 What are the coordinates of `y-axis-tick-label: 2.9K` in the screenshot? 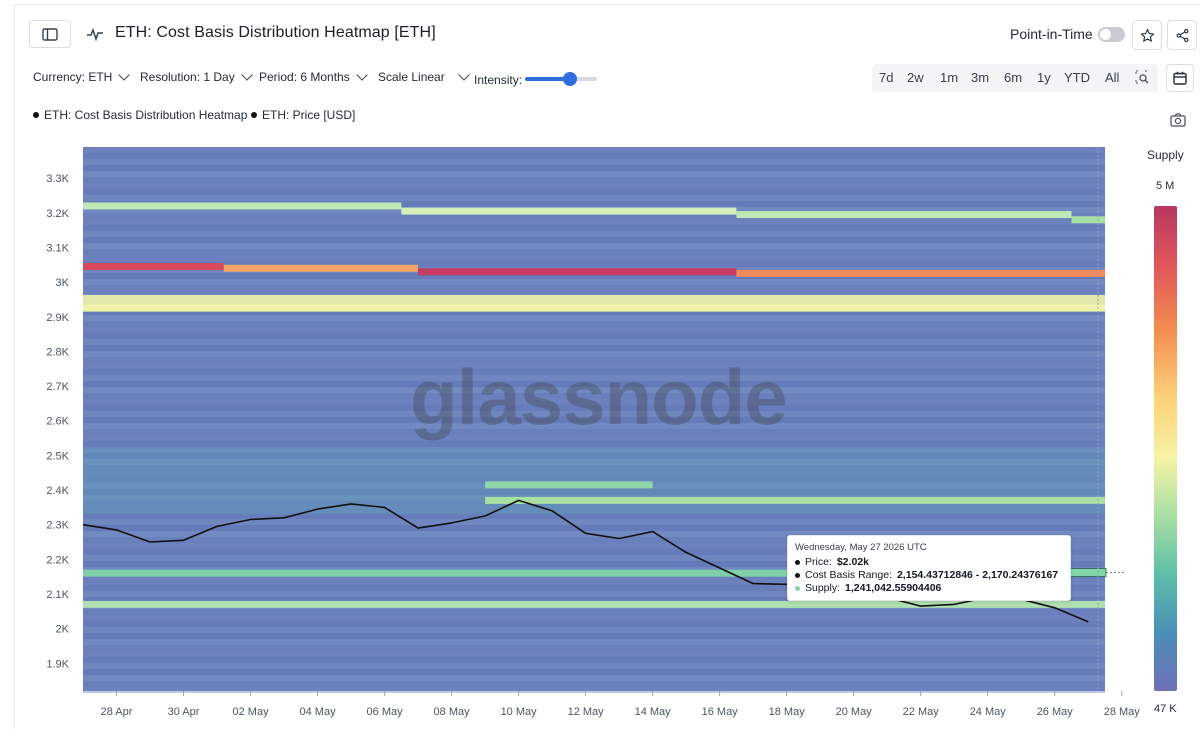 It's located at (57, 318).